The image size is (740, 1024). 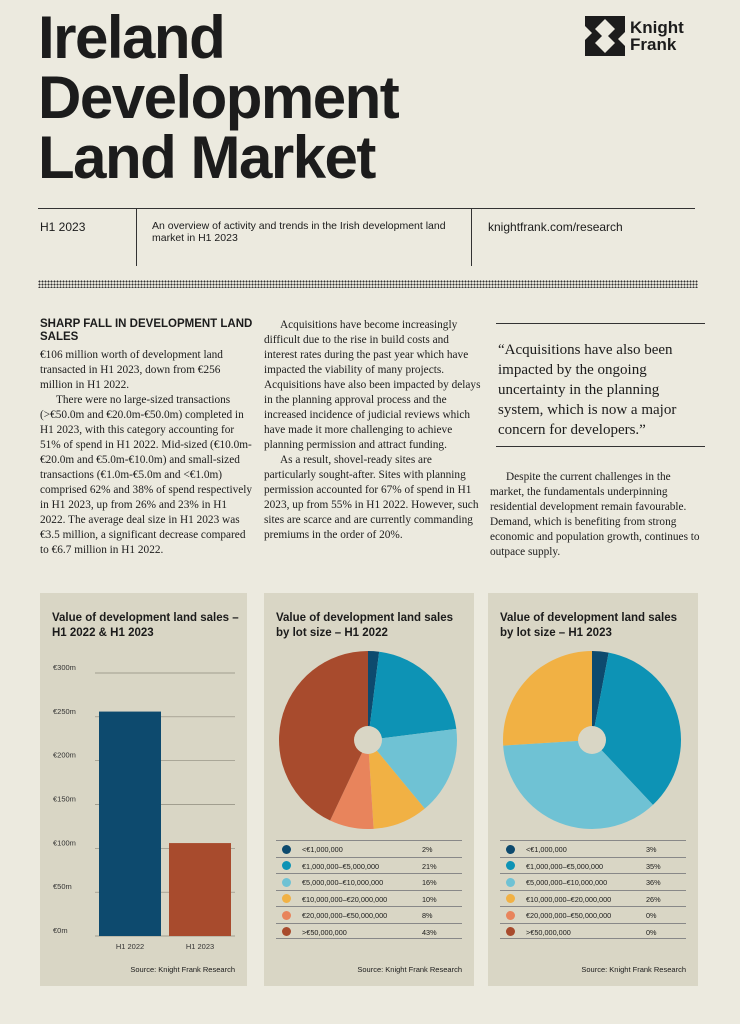 What do you see at coordinates (653, 899) in the screenshot?
I see `legend-value: 26%` at bounding box center [653, 899].